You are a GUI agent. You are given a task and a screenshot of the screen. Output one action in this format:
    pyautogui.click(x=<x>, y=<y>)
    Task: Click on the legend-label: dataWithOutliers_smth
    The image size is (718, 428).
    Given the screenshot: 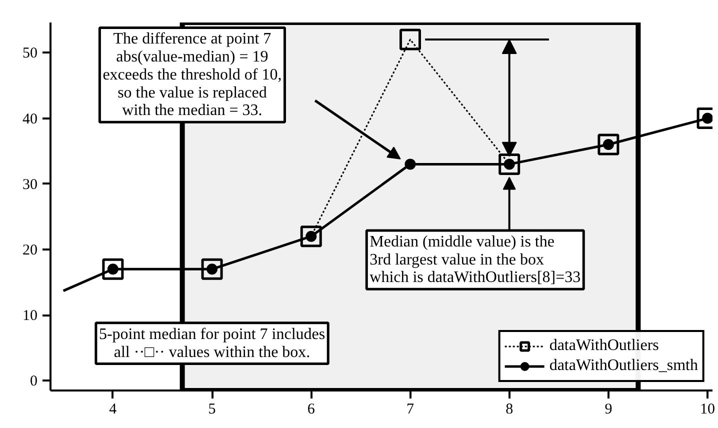 What is the action you would take?
    pyautogui.click(x=623, y=366)
    